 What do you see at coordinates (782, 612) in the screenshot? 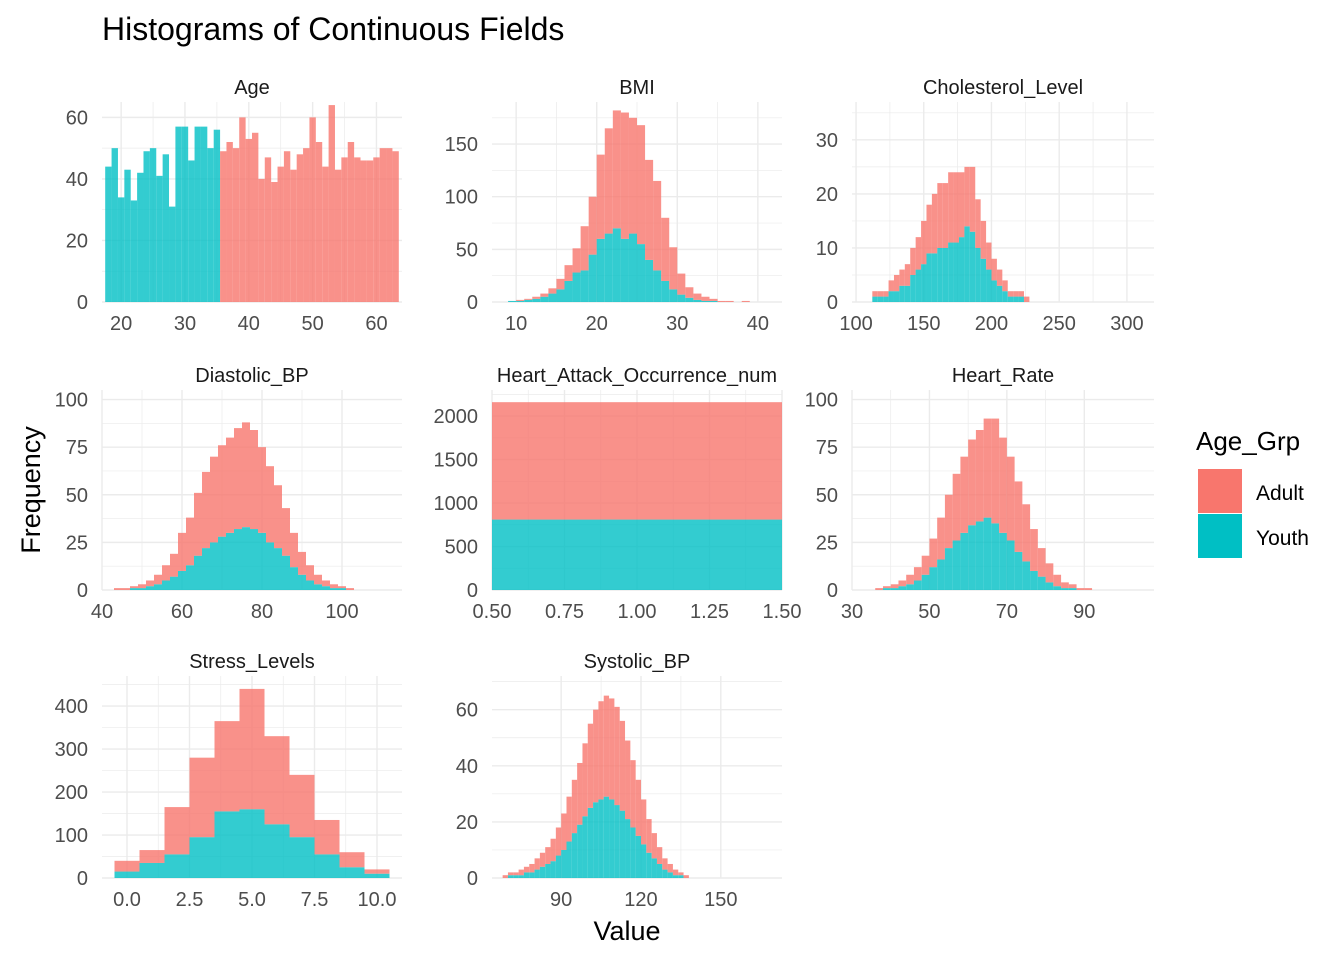
I see `x-tick-label: 1.50` at bounding box center [782, 612].